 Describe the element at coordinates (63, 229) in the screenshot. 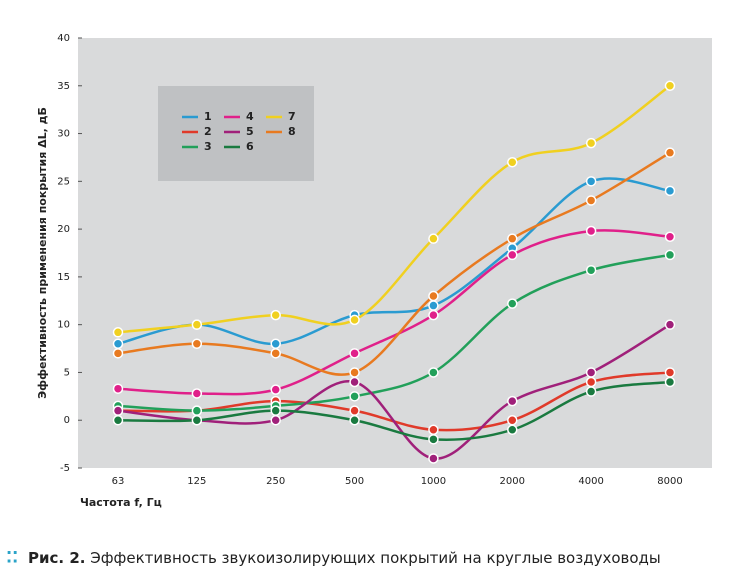

I see `y-tick-label: 20` at that location.